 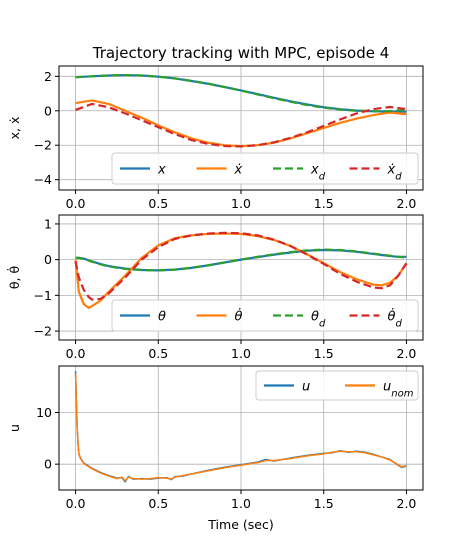 I want to click on y-tick-label: 10, so click(x=44, y=412).